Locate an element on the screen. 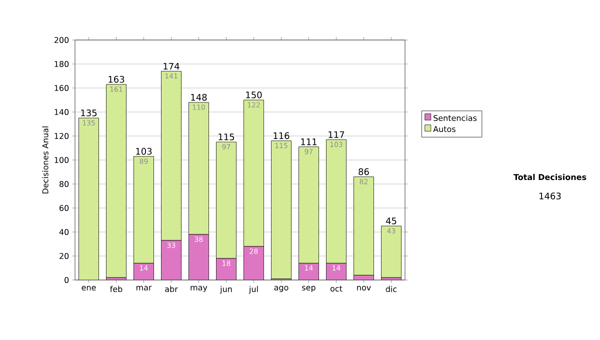  text: Total Decisiones is located at coordinates (550, 177).